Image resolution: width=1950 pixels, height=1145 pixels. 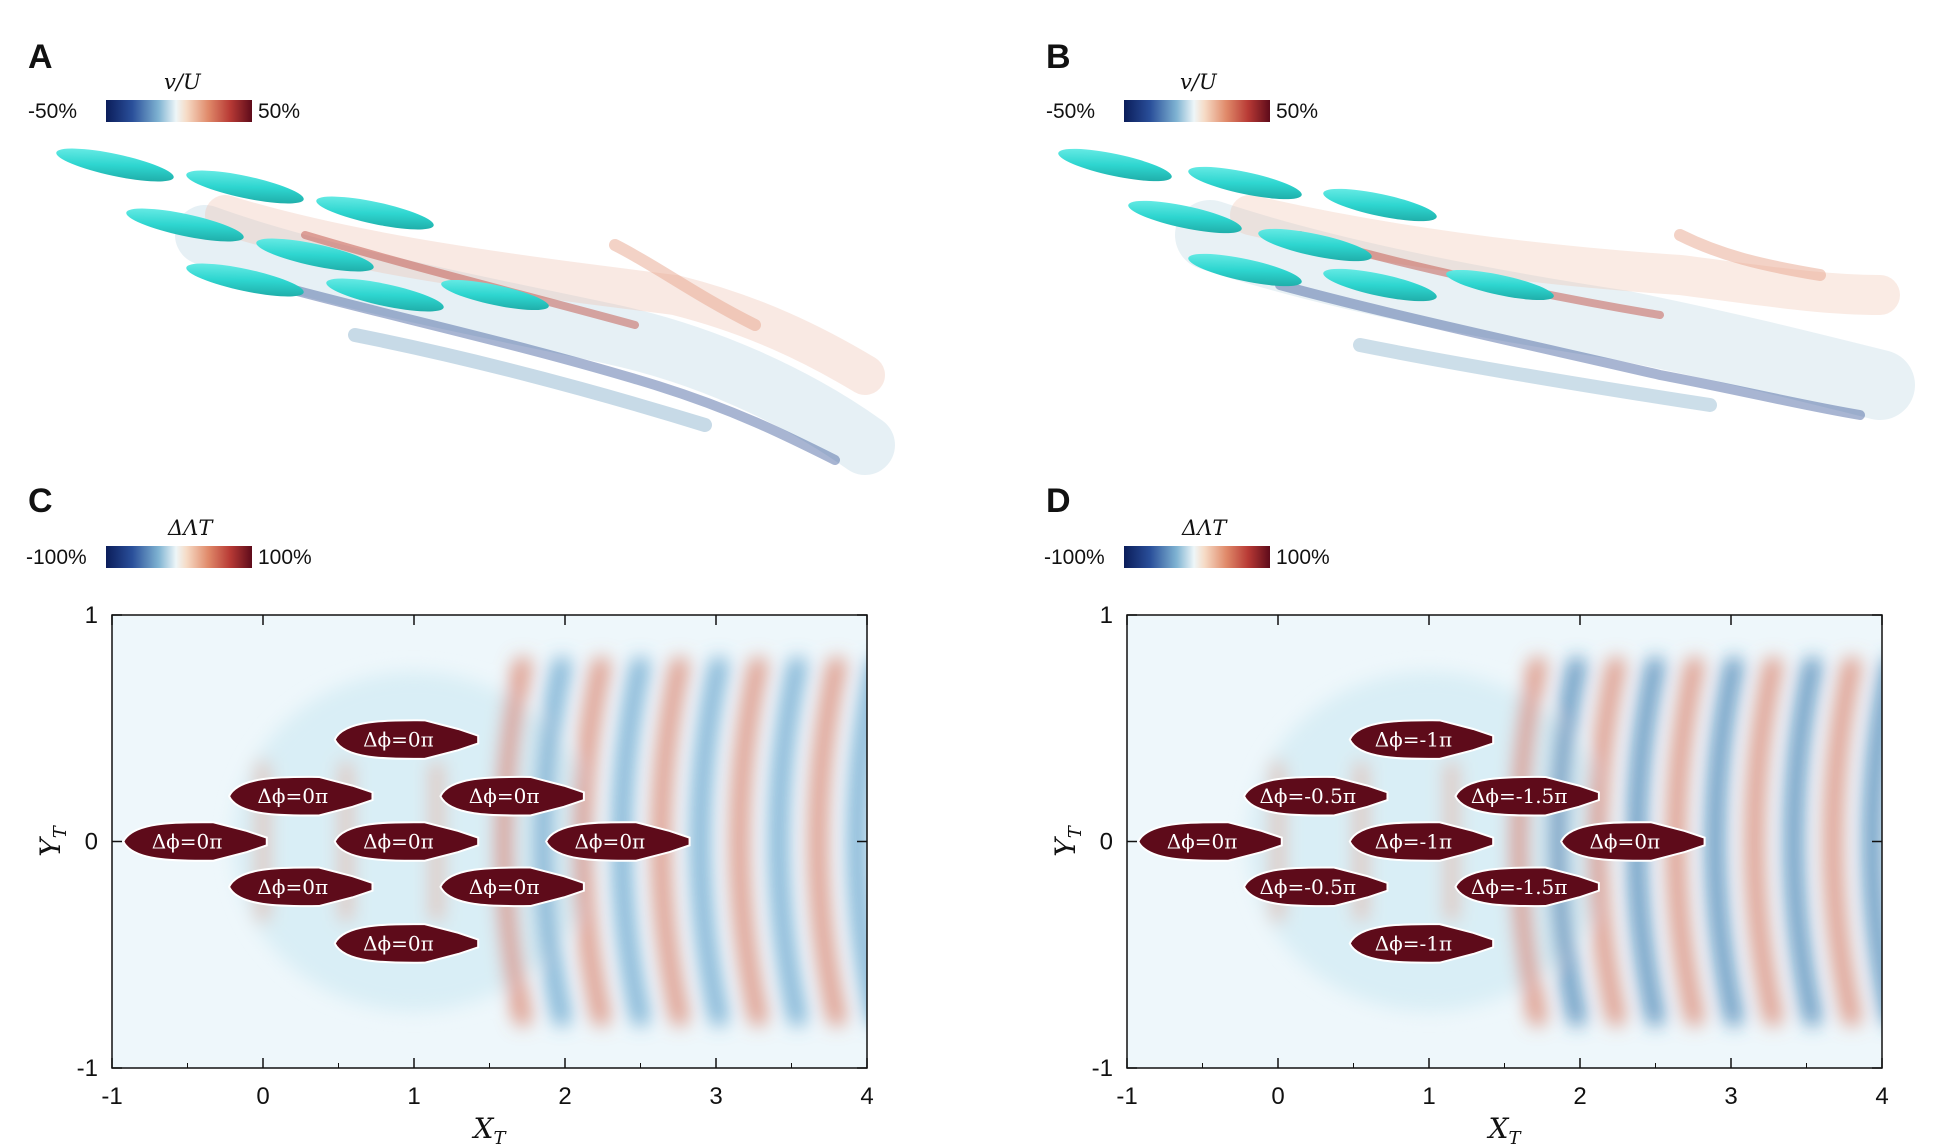 I want to click on panel-letter-b: B, so click(x=1058, y=57).